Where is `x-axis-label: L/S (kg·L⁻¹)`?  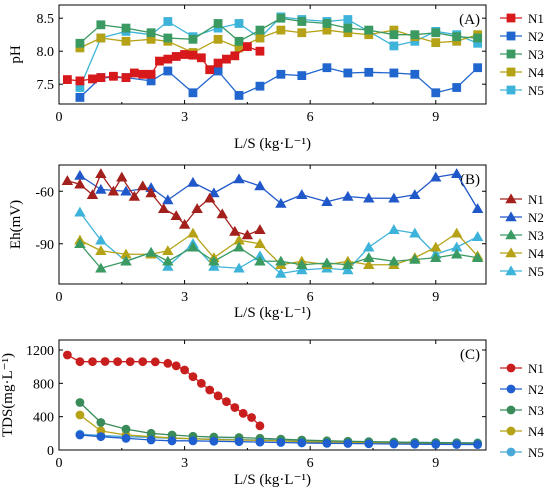 x-axis-label: L/S (kg·L⁻¹) is located at coordinates (272, 313).